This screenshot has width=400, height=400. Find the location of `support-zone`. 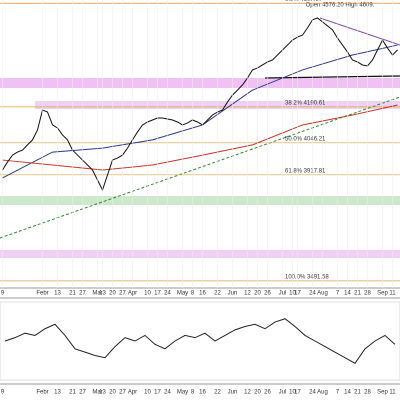

support-zone is located at coordinates (200, 200).